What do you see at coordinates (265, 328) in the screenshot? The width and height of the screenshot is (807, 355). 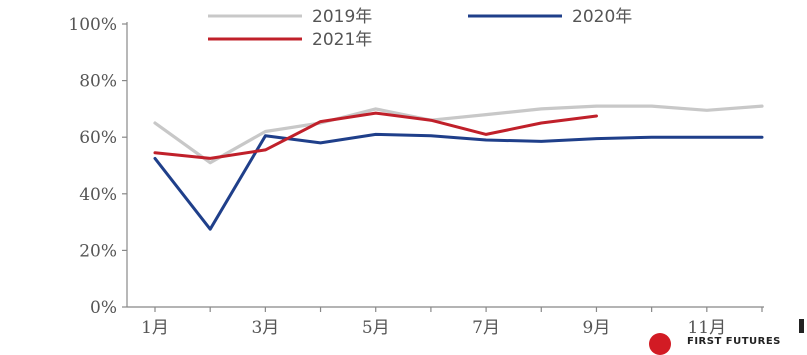 I see `x-tick-label: 3月` at bounding box center [265, 328].